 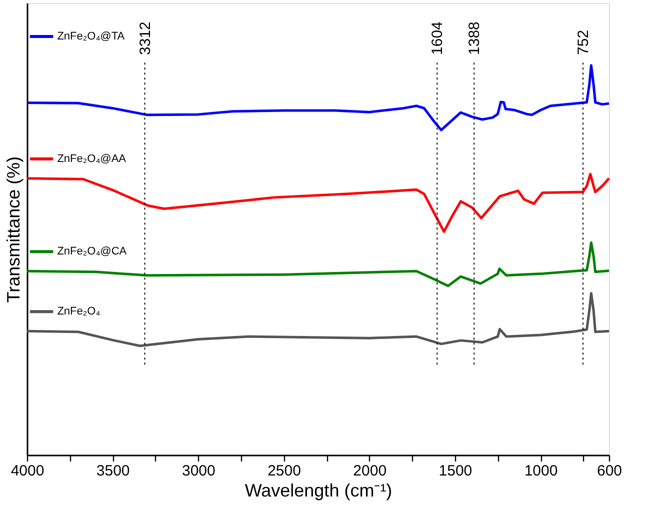 What do you see at coordinates (475, 38) in the screenshot?
I see `ref-line-label: 1388` at bounding box center [475, 38].